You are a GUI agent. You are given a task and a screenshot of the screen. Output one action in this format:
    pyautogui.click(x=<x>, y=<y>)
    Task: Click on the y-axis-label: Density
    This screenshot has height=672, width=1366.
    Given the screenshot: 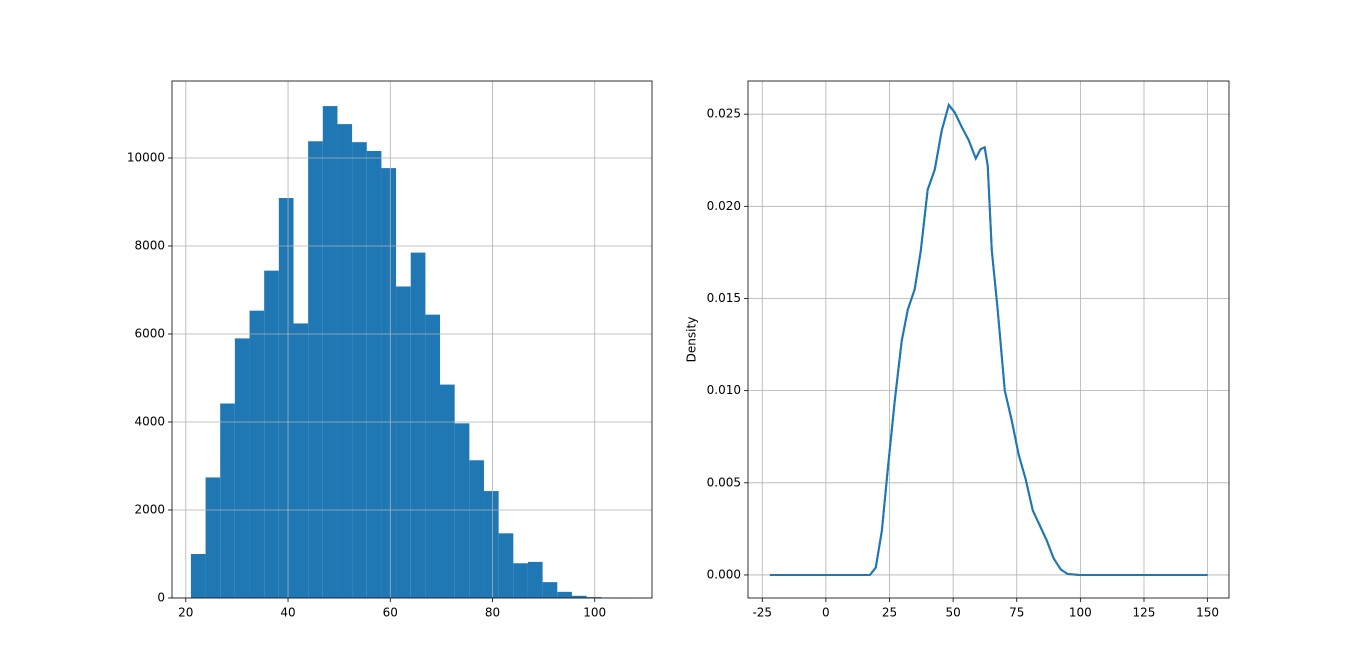 What is the action you would take?
    pyautogui.click(x=692, y=340)
    